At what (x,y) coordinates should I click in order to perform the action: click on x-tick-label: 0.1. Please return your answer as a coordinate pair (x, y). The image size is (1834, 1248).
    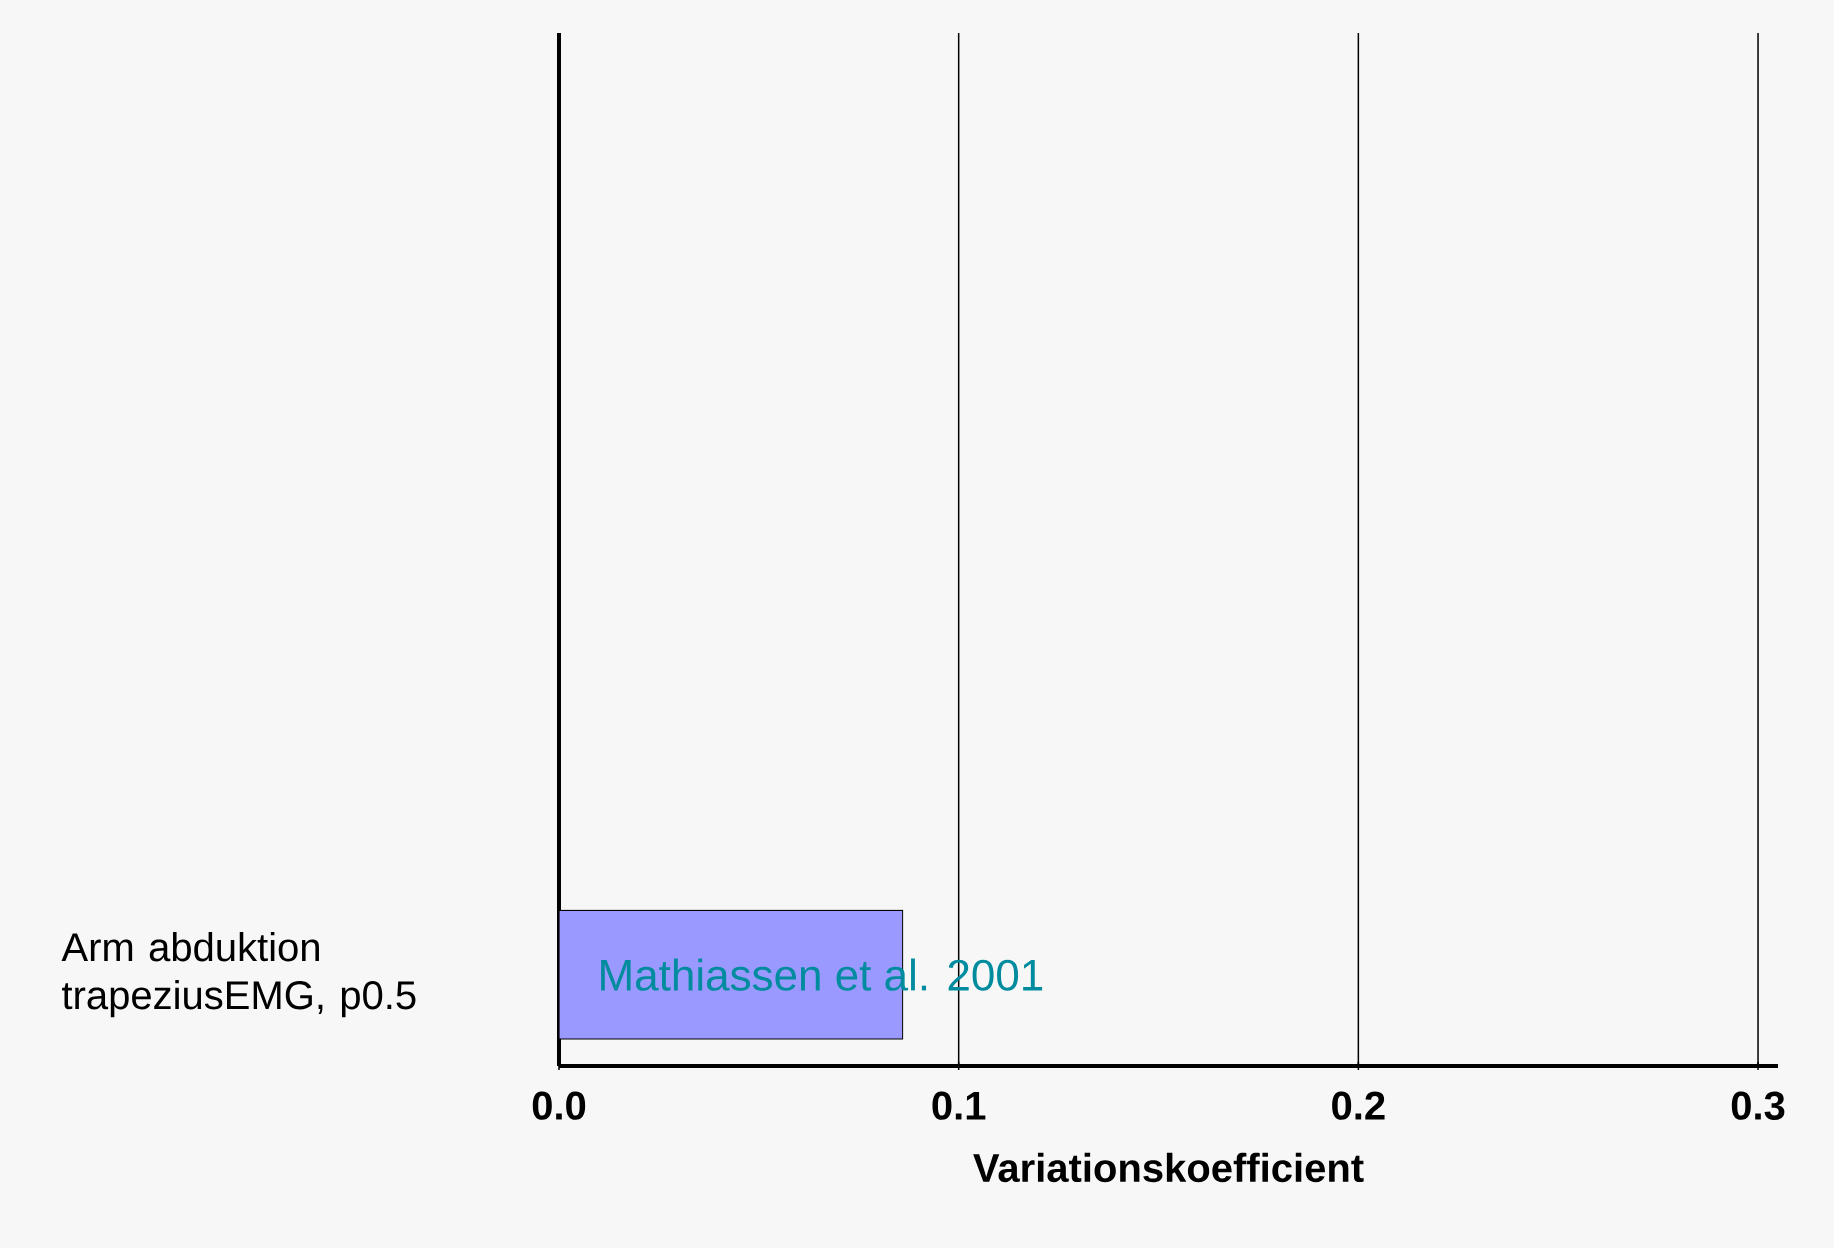
    Looking at the image, I should click on (959, 1105).